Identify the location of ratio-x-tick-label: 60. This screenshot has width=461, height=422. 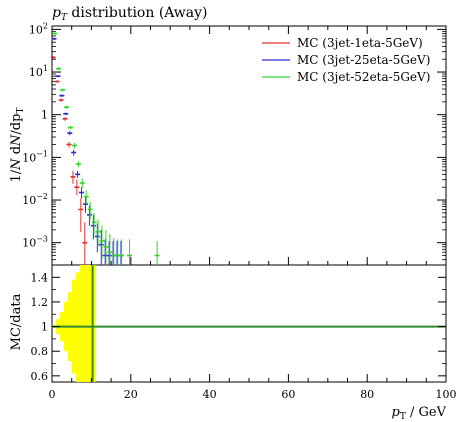
(288, 394).